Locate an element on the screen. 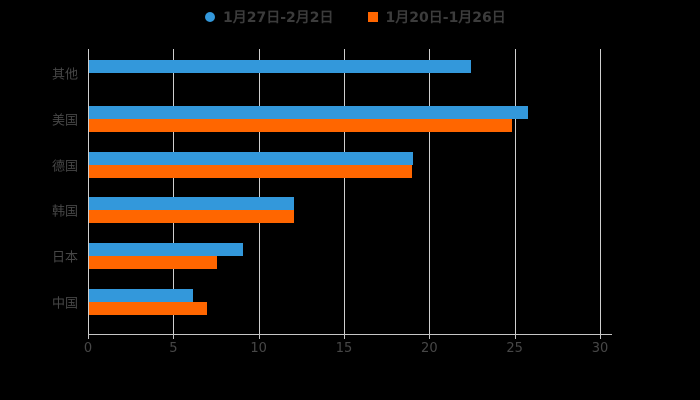 This screenshot has width=700, height=400. category-label-3: 德国 is located at coordinates (64, 167).